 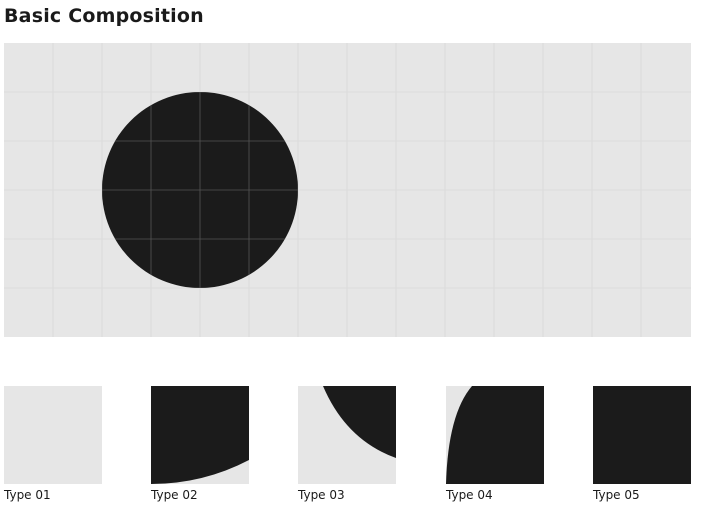 I want to click on tile-background, so click(x=53, y=435).